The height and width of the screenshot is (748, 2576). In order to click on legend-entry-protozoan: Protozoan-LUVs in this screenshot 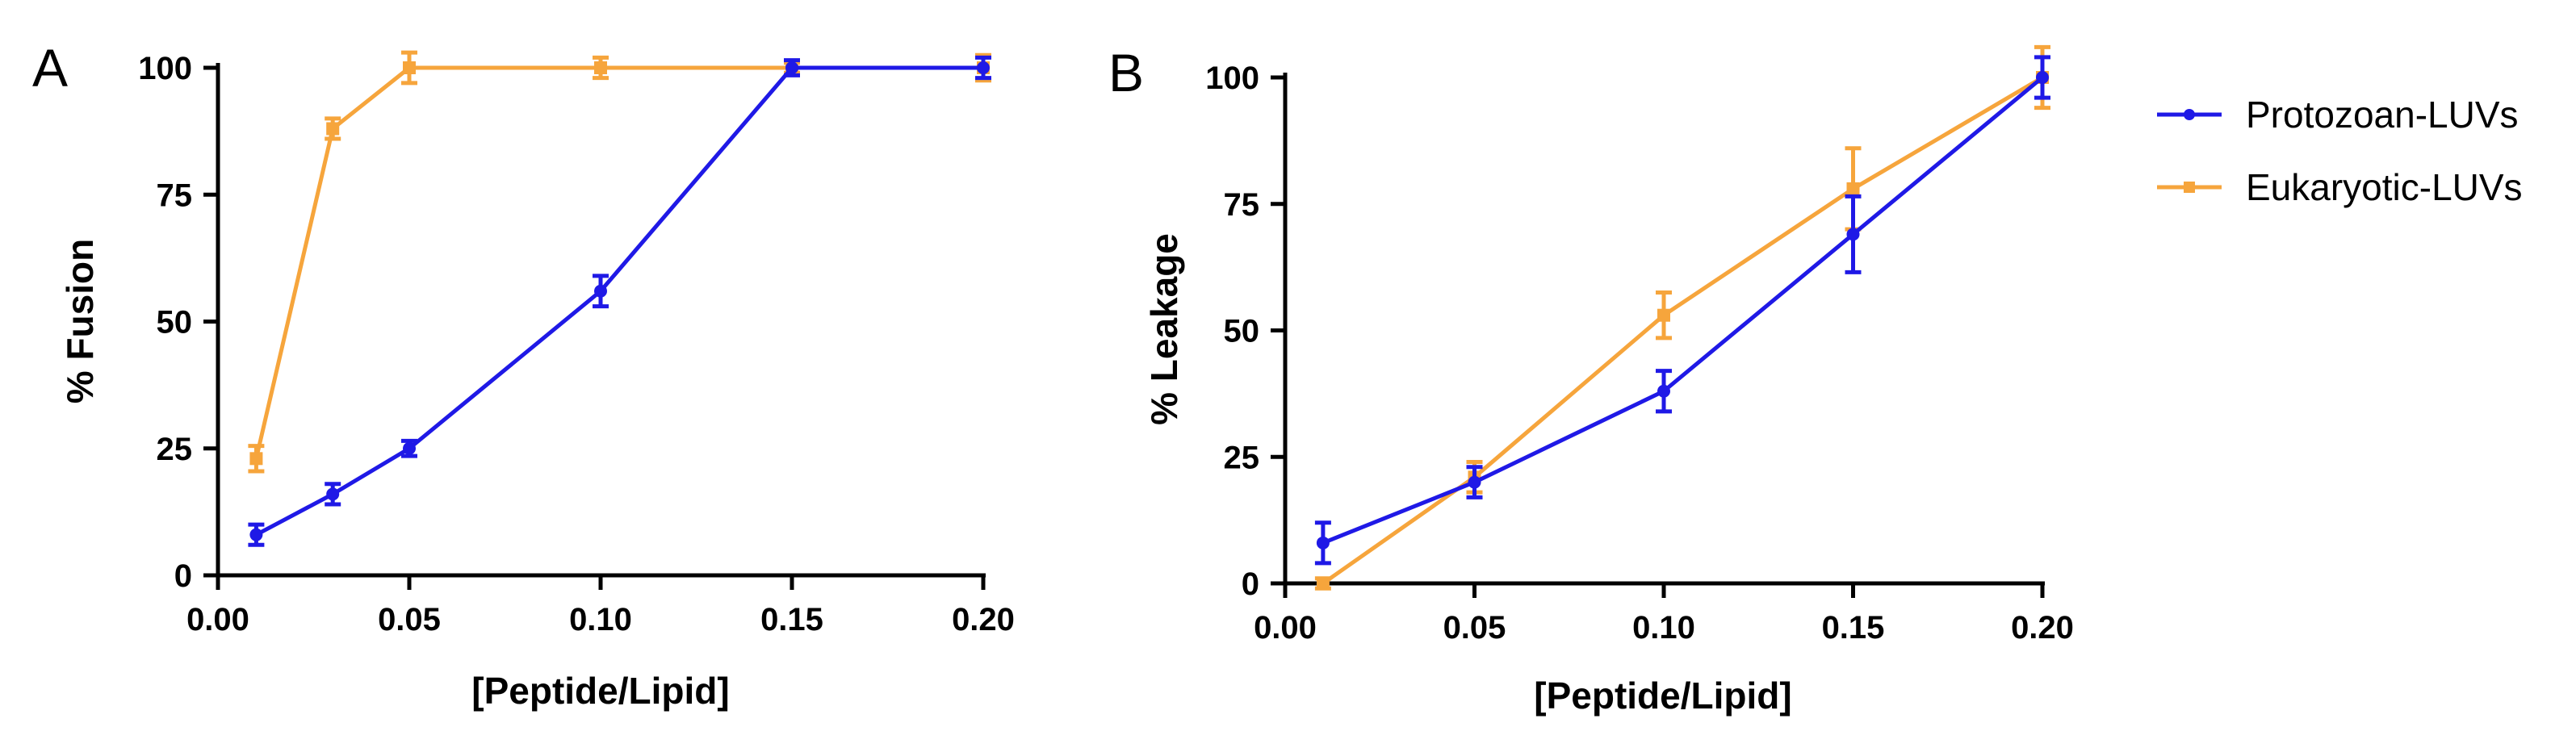, I will do `click(2338, 115)`.